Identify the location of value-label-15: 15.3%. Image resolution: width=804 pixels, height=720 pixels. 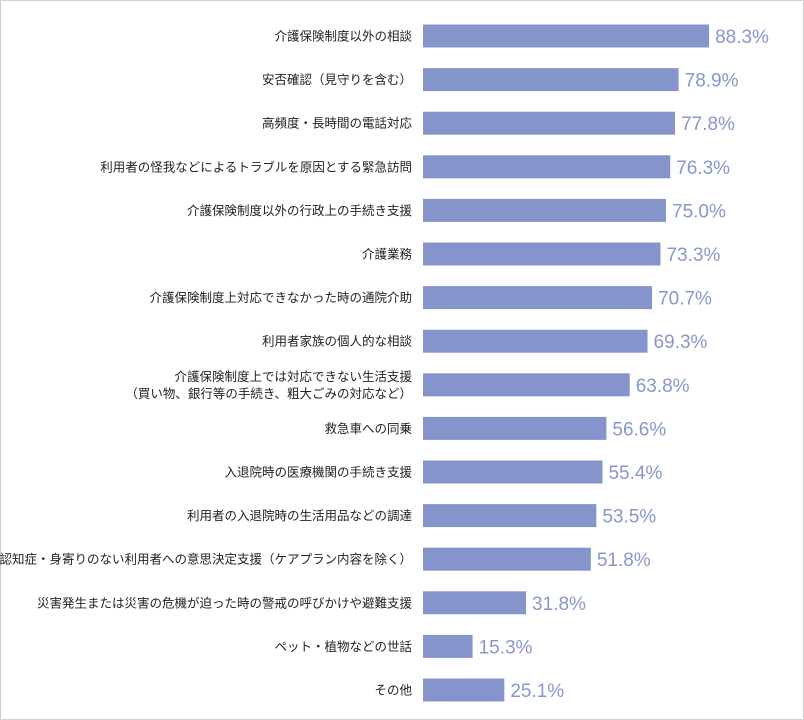
(506, 647).